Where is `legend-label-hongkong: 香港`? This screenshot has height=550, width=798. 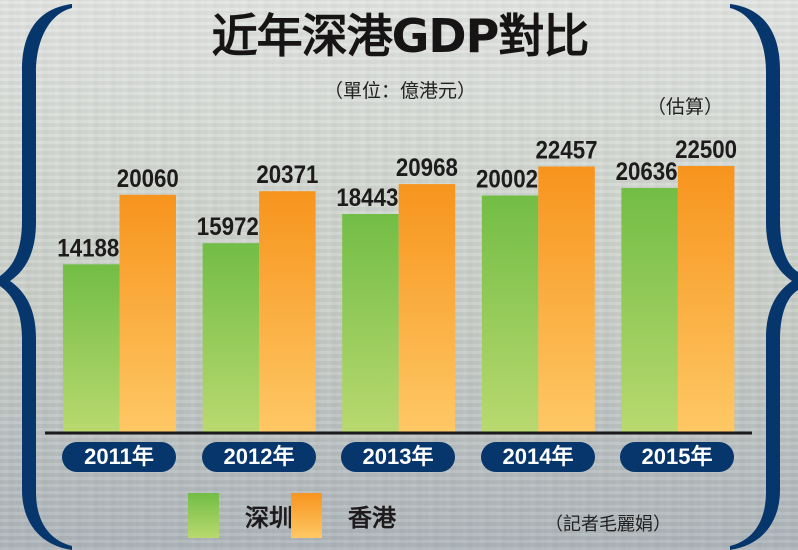 legend-label-hongkong: 香港 is located at coordinates (372, 518).